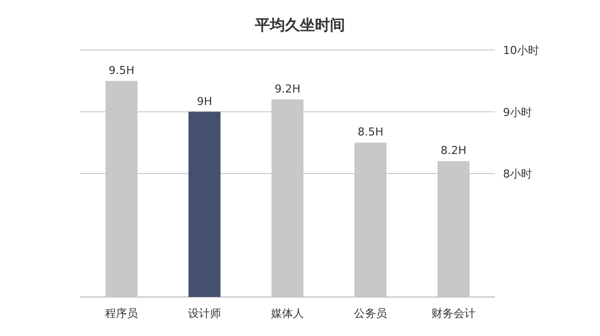 The image size is (600, 336). What do you see at coordinates (204, 101) in the screenshot?
I see `data-label: 9H` at bounding box center [204, 101].